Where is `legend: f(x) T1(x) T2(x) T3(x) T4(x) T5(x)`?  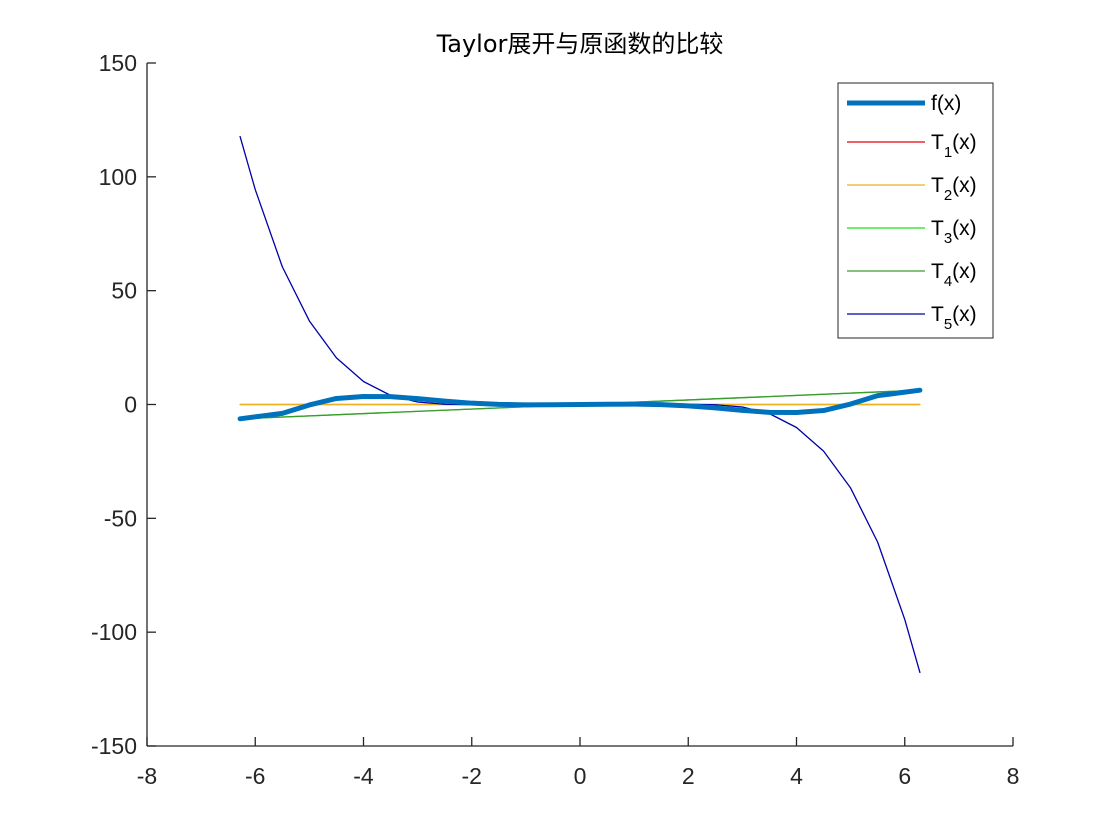
legend: f(x) T1(x) T2(x) T3(x) T4(x) T5(x) is located at coordinates (915, 210).